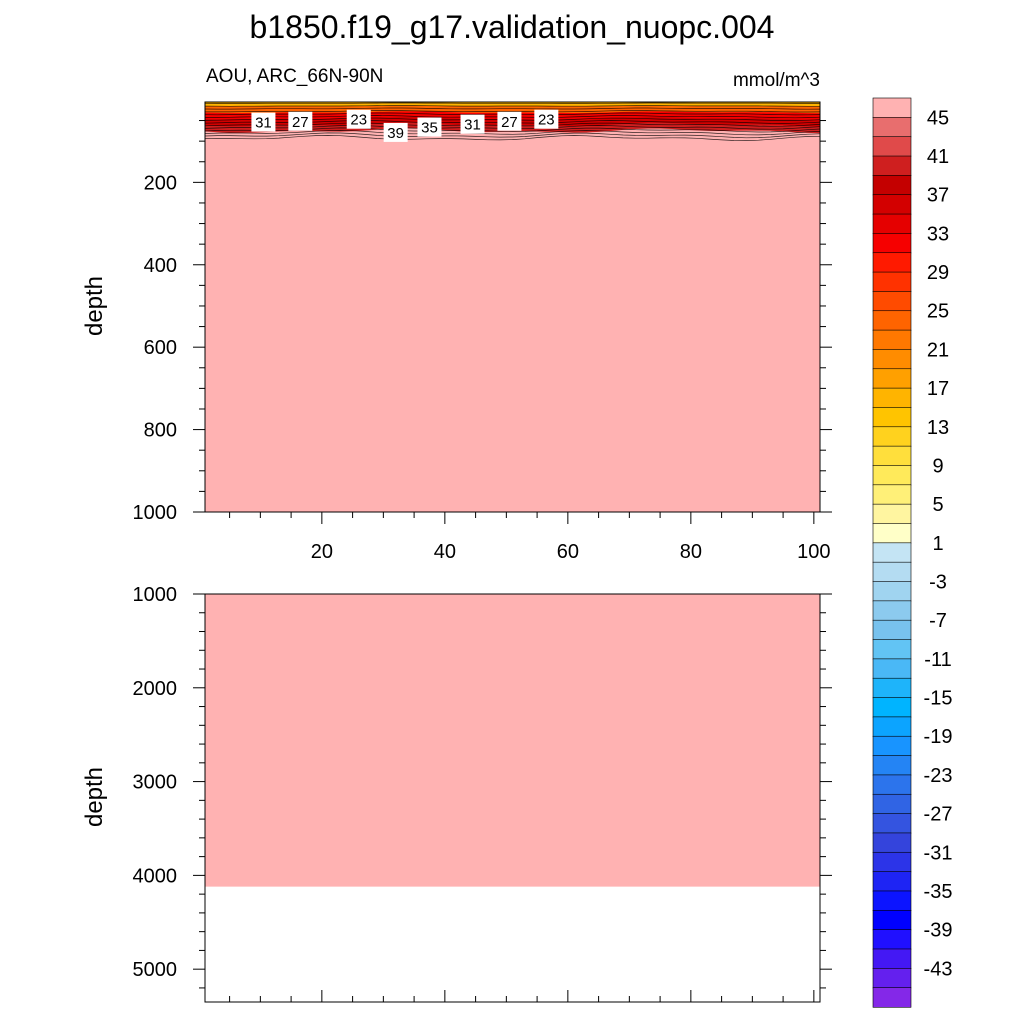 The image size is (1024, 1024). I want to click on upper-y-axis-label: depth, so click(94, 306).